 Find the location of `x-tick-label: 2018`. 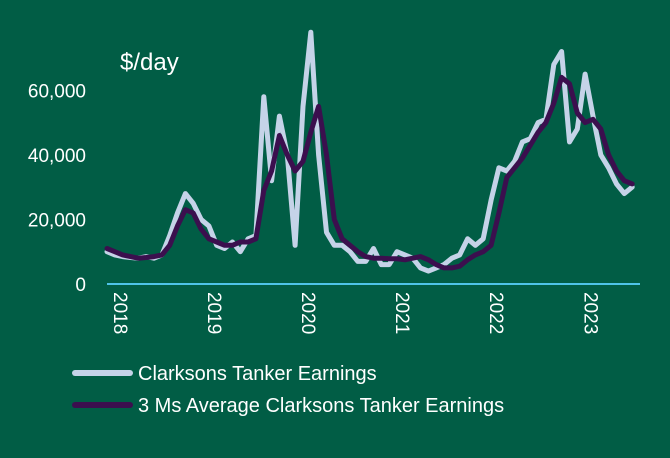

x-tick-label: 2018 is located at coordinates (119, 313).